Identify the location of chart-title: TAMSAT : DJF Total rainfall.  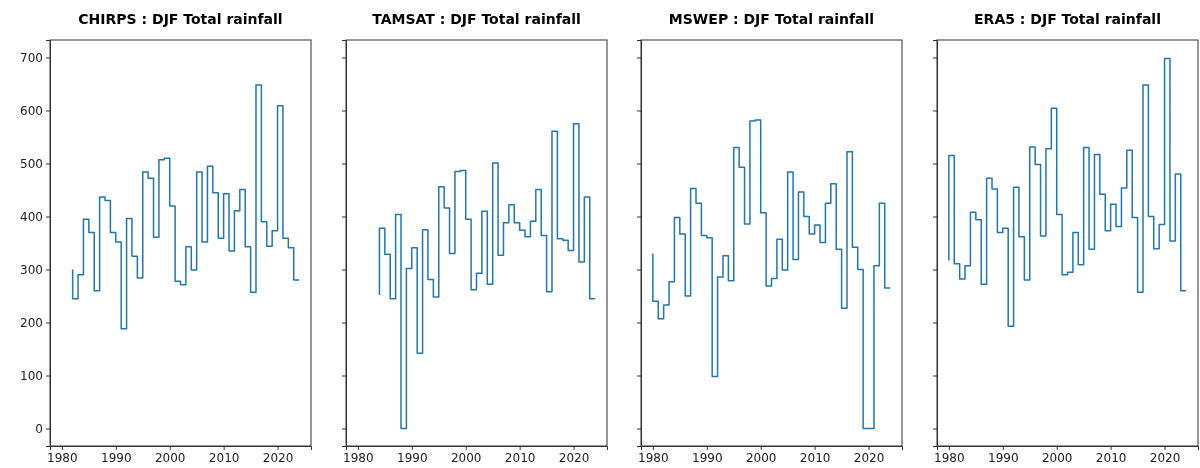
(476, 19).